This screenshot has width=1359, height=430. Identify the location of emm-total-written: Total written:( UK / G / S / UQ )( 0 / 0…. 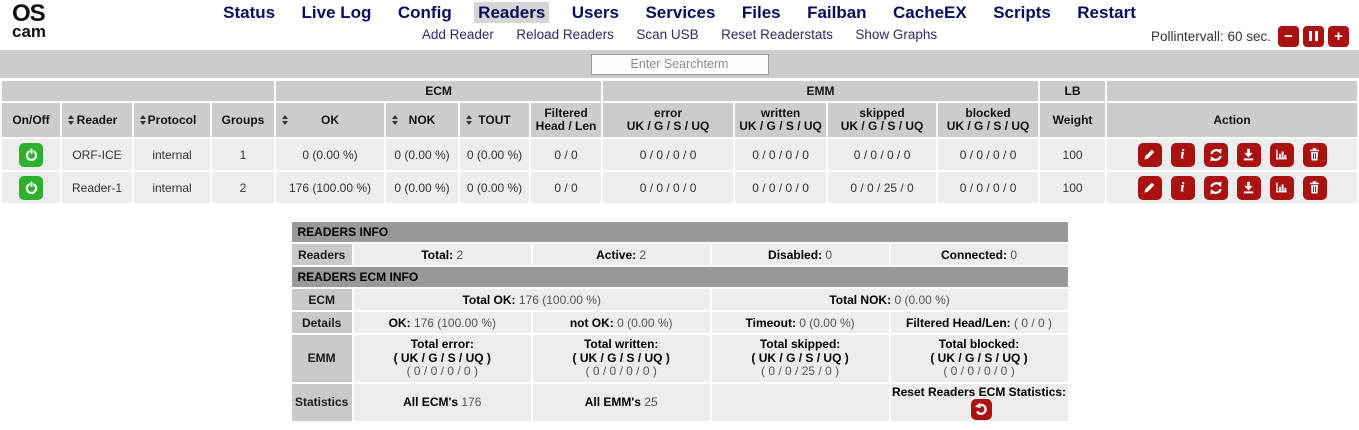
(621, 358).